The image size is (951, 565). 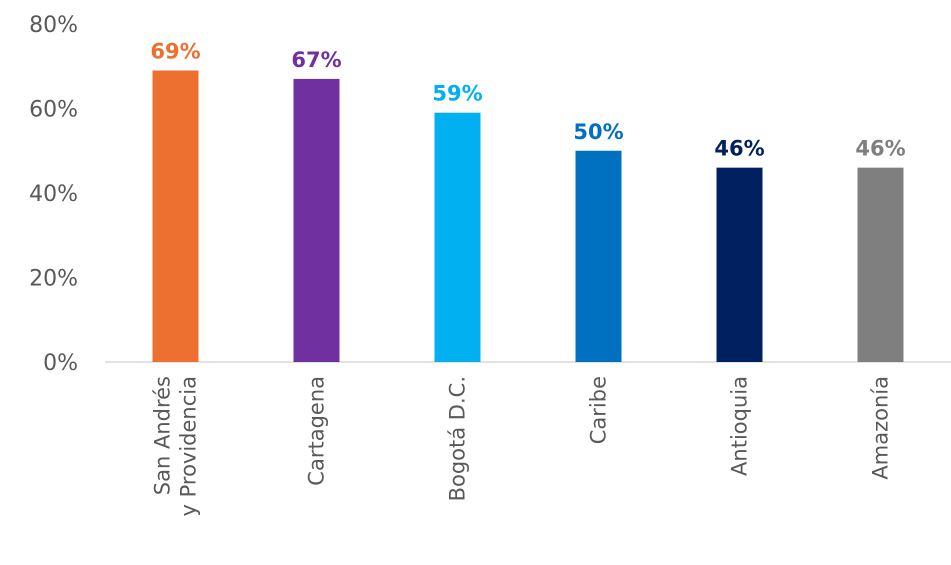 What do you see at coordinates (175, 51) in the screenshot?
I see `data-label: 69%` at bounding box center [175, 51].